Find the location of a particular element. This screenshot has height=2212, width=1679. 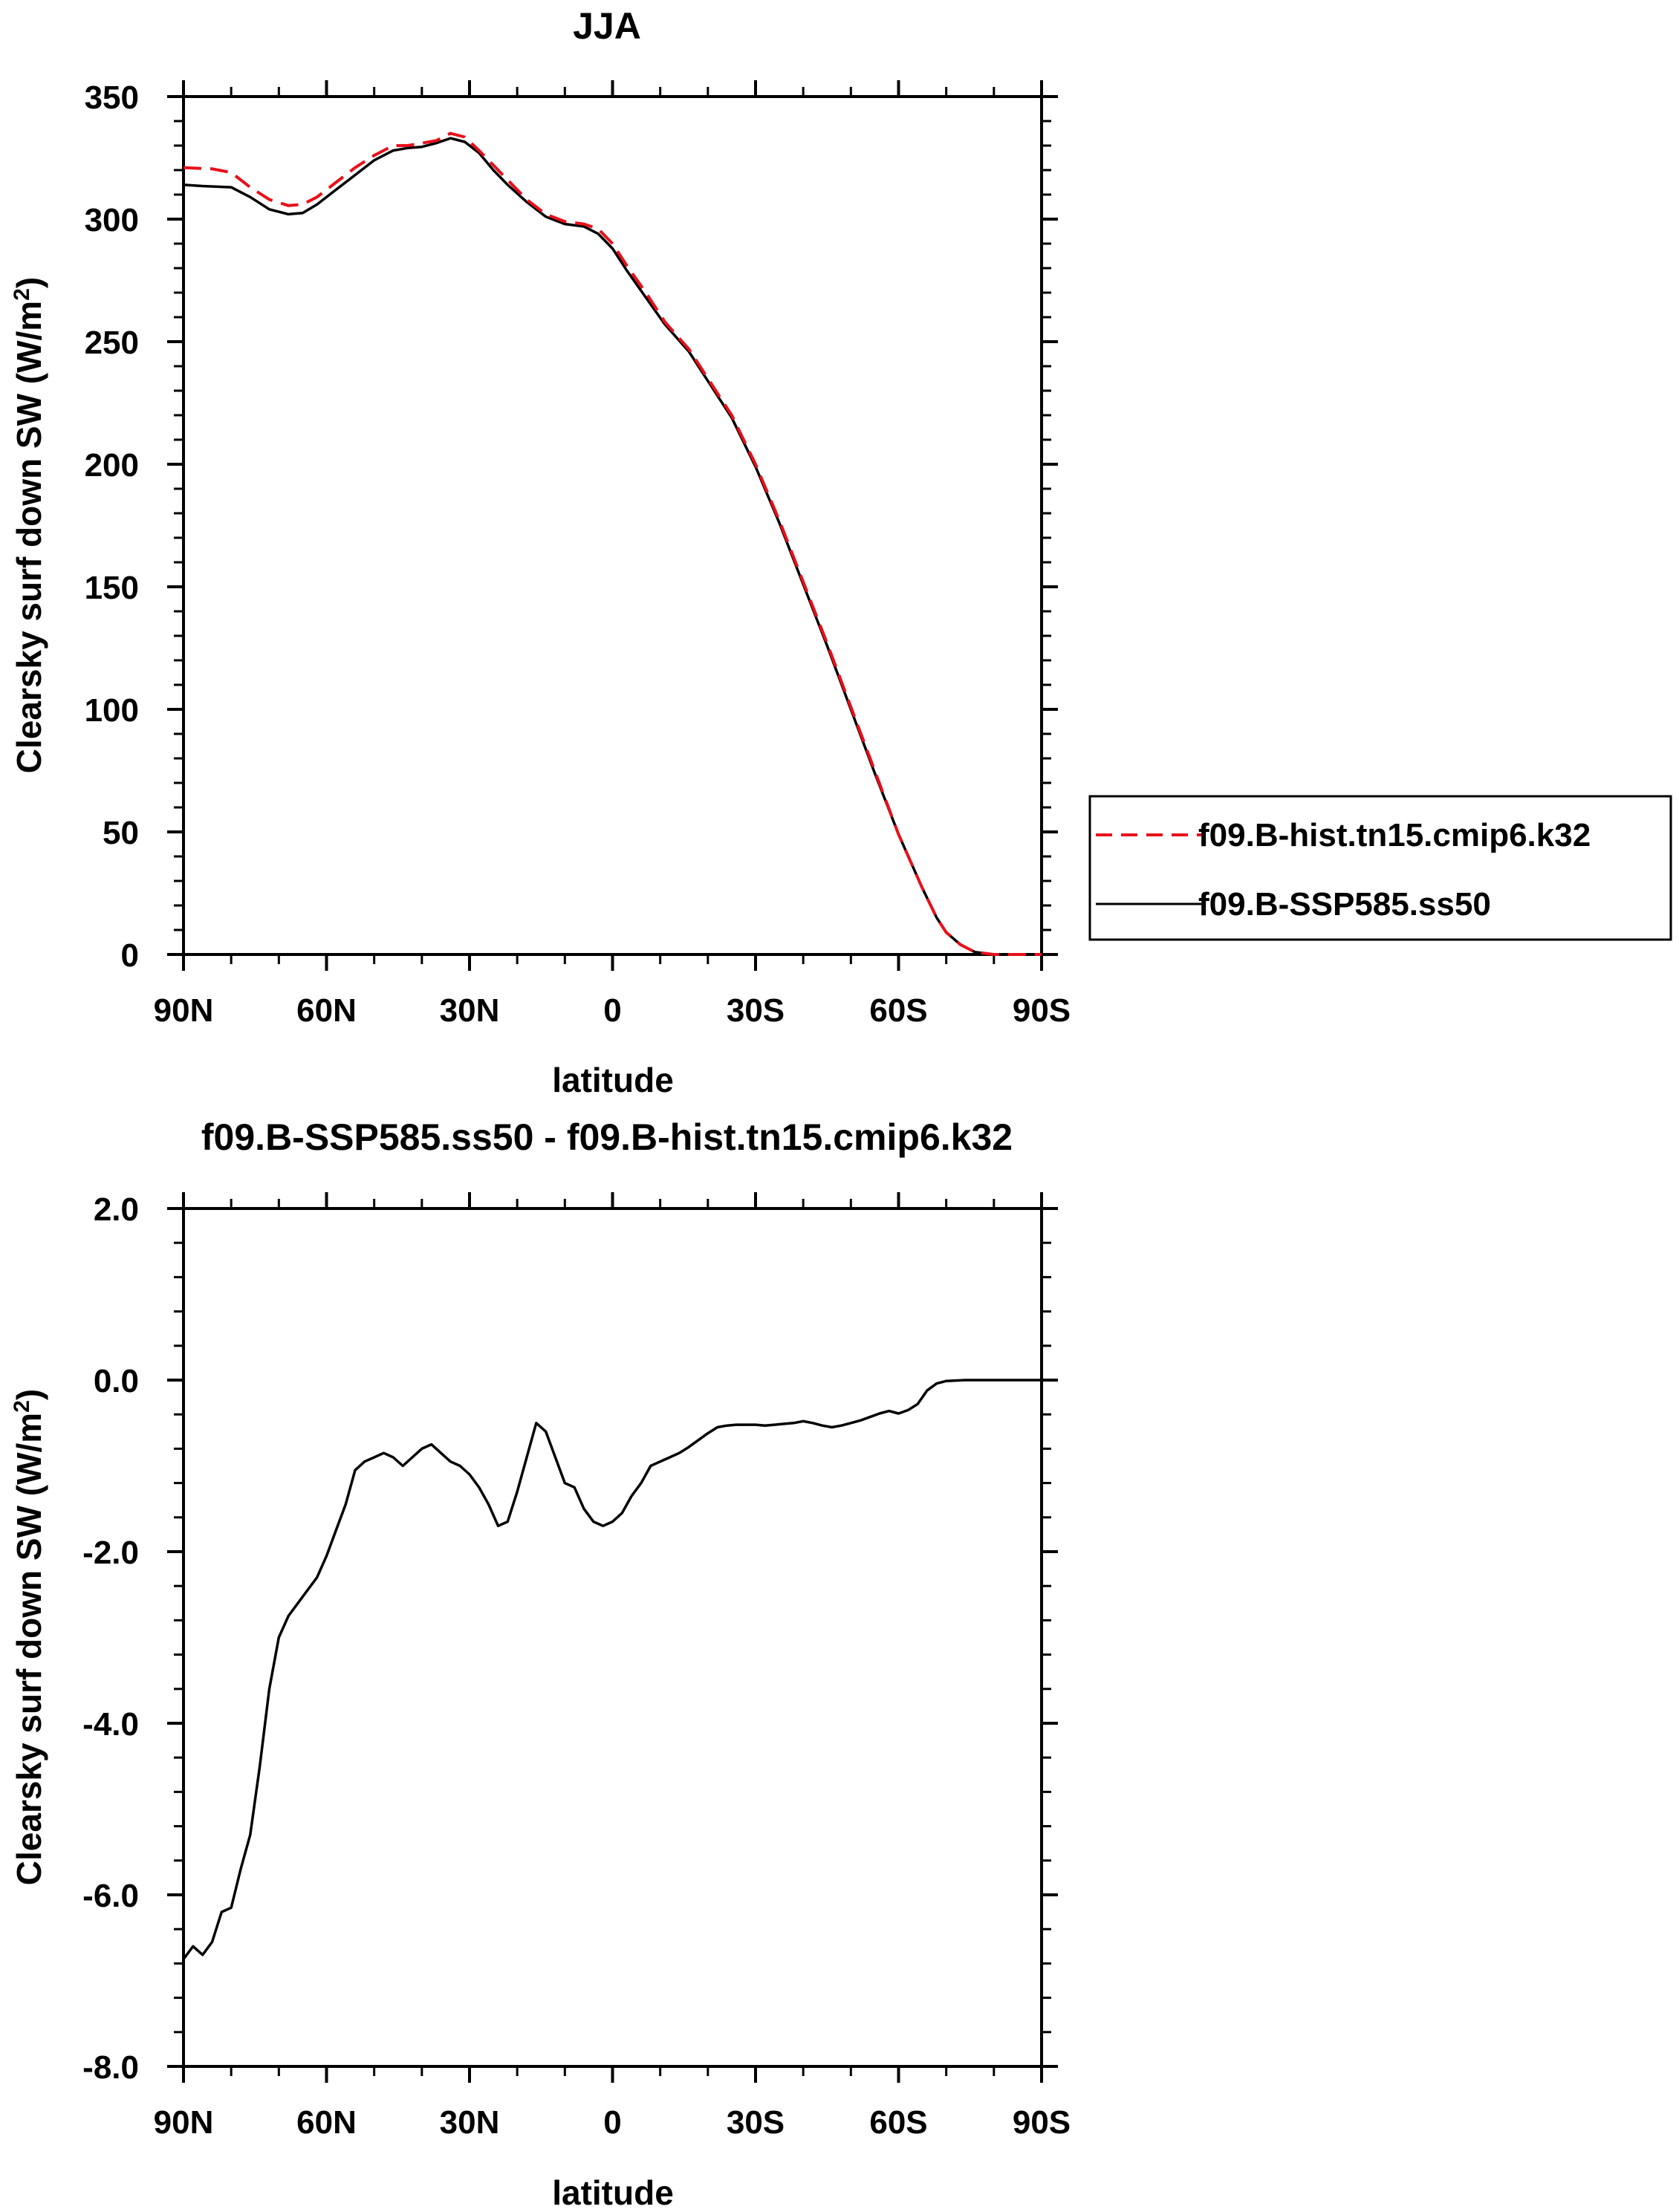

top-y-tick-label: 350 is located at coordinates (112, 97).